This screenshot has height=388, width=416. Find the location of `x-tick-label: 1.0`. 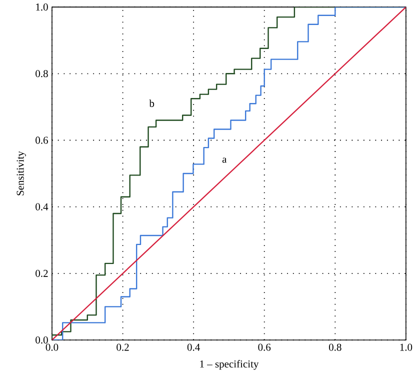

x-tick-label: 1.0 is located at coordinates (406, 347).